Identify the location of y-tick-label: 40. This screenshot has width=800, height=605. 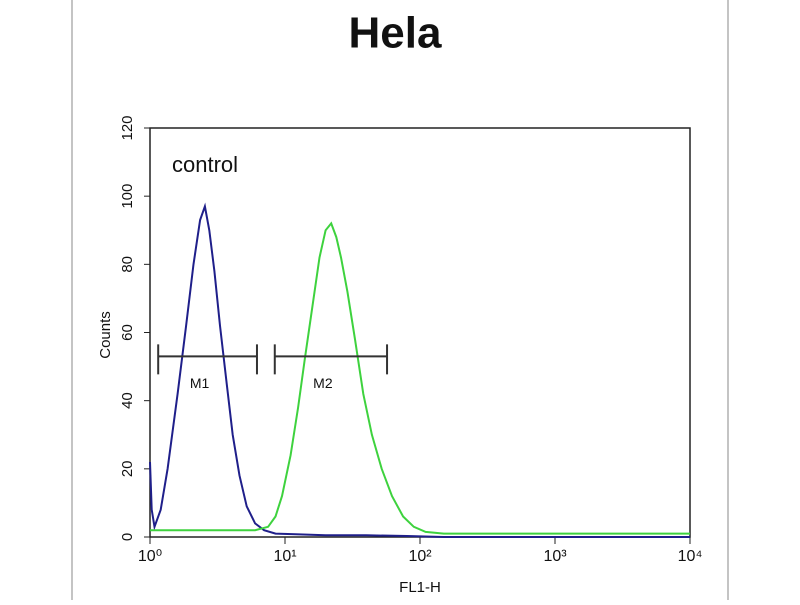
(127, 400).